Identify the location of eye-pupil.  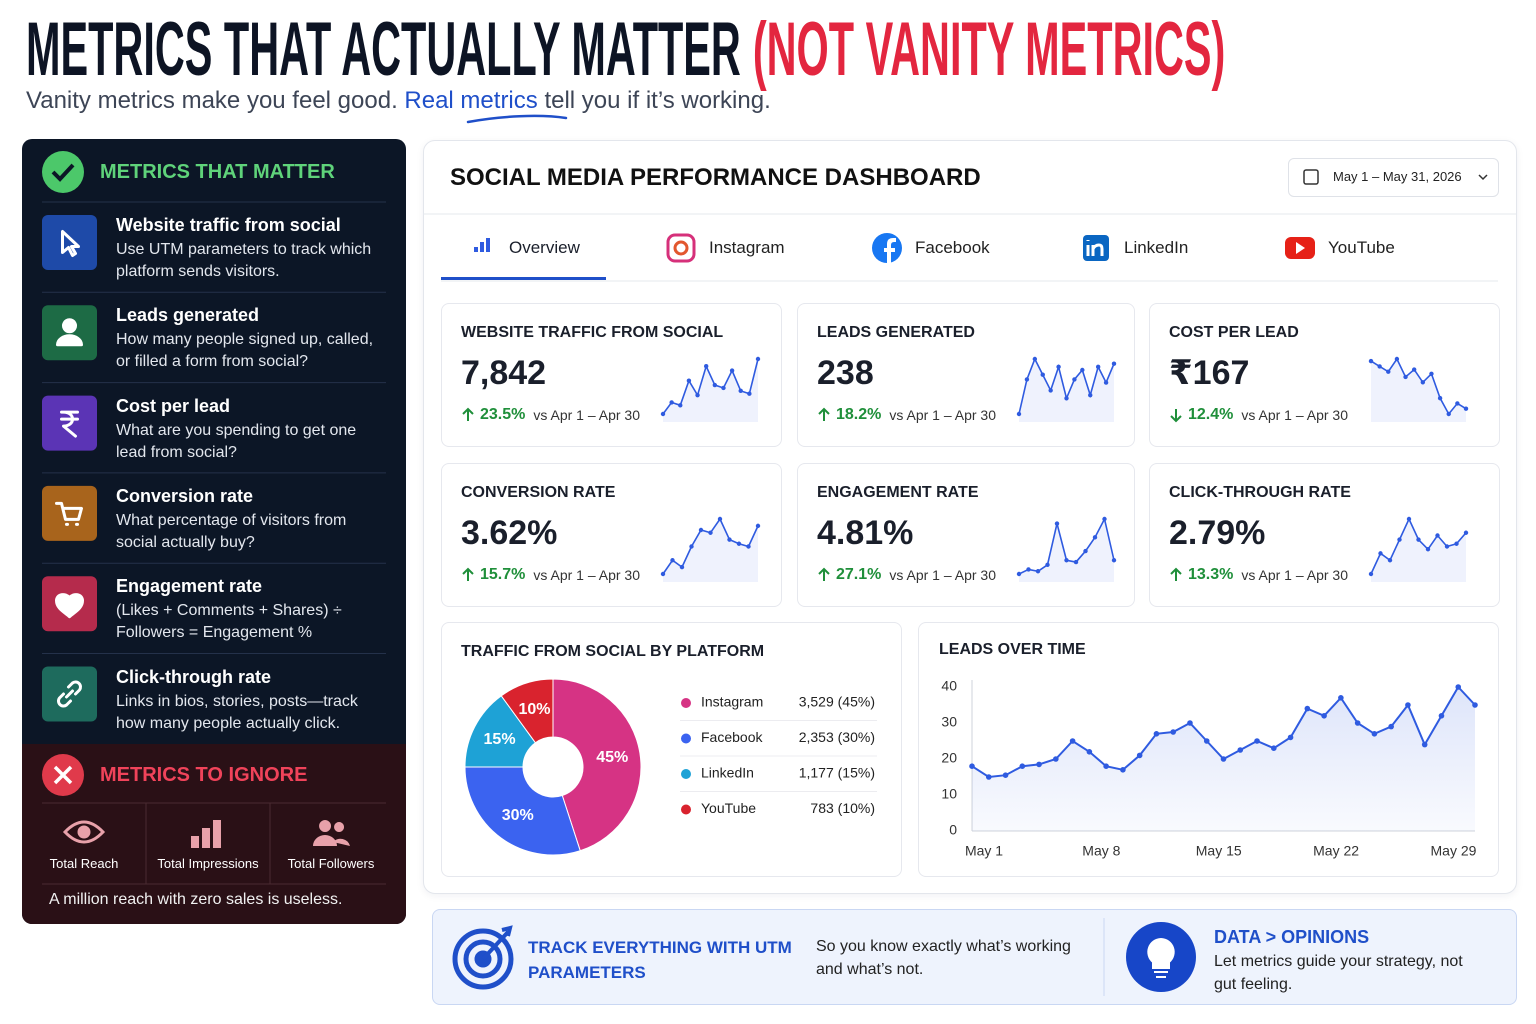
(84, 832).